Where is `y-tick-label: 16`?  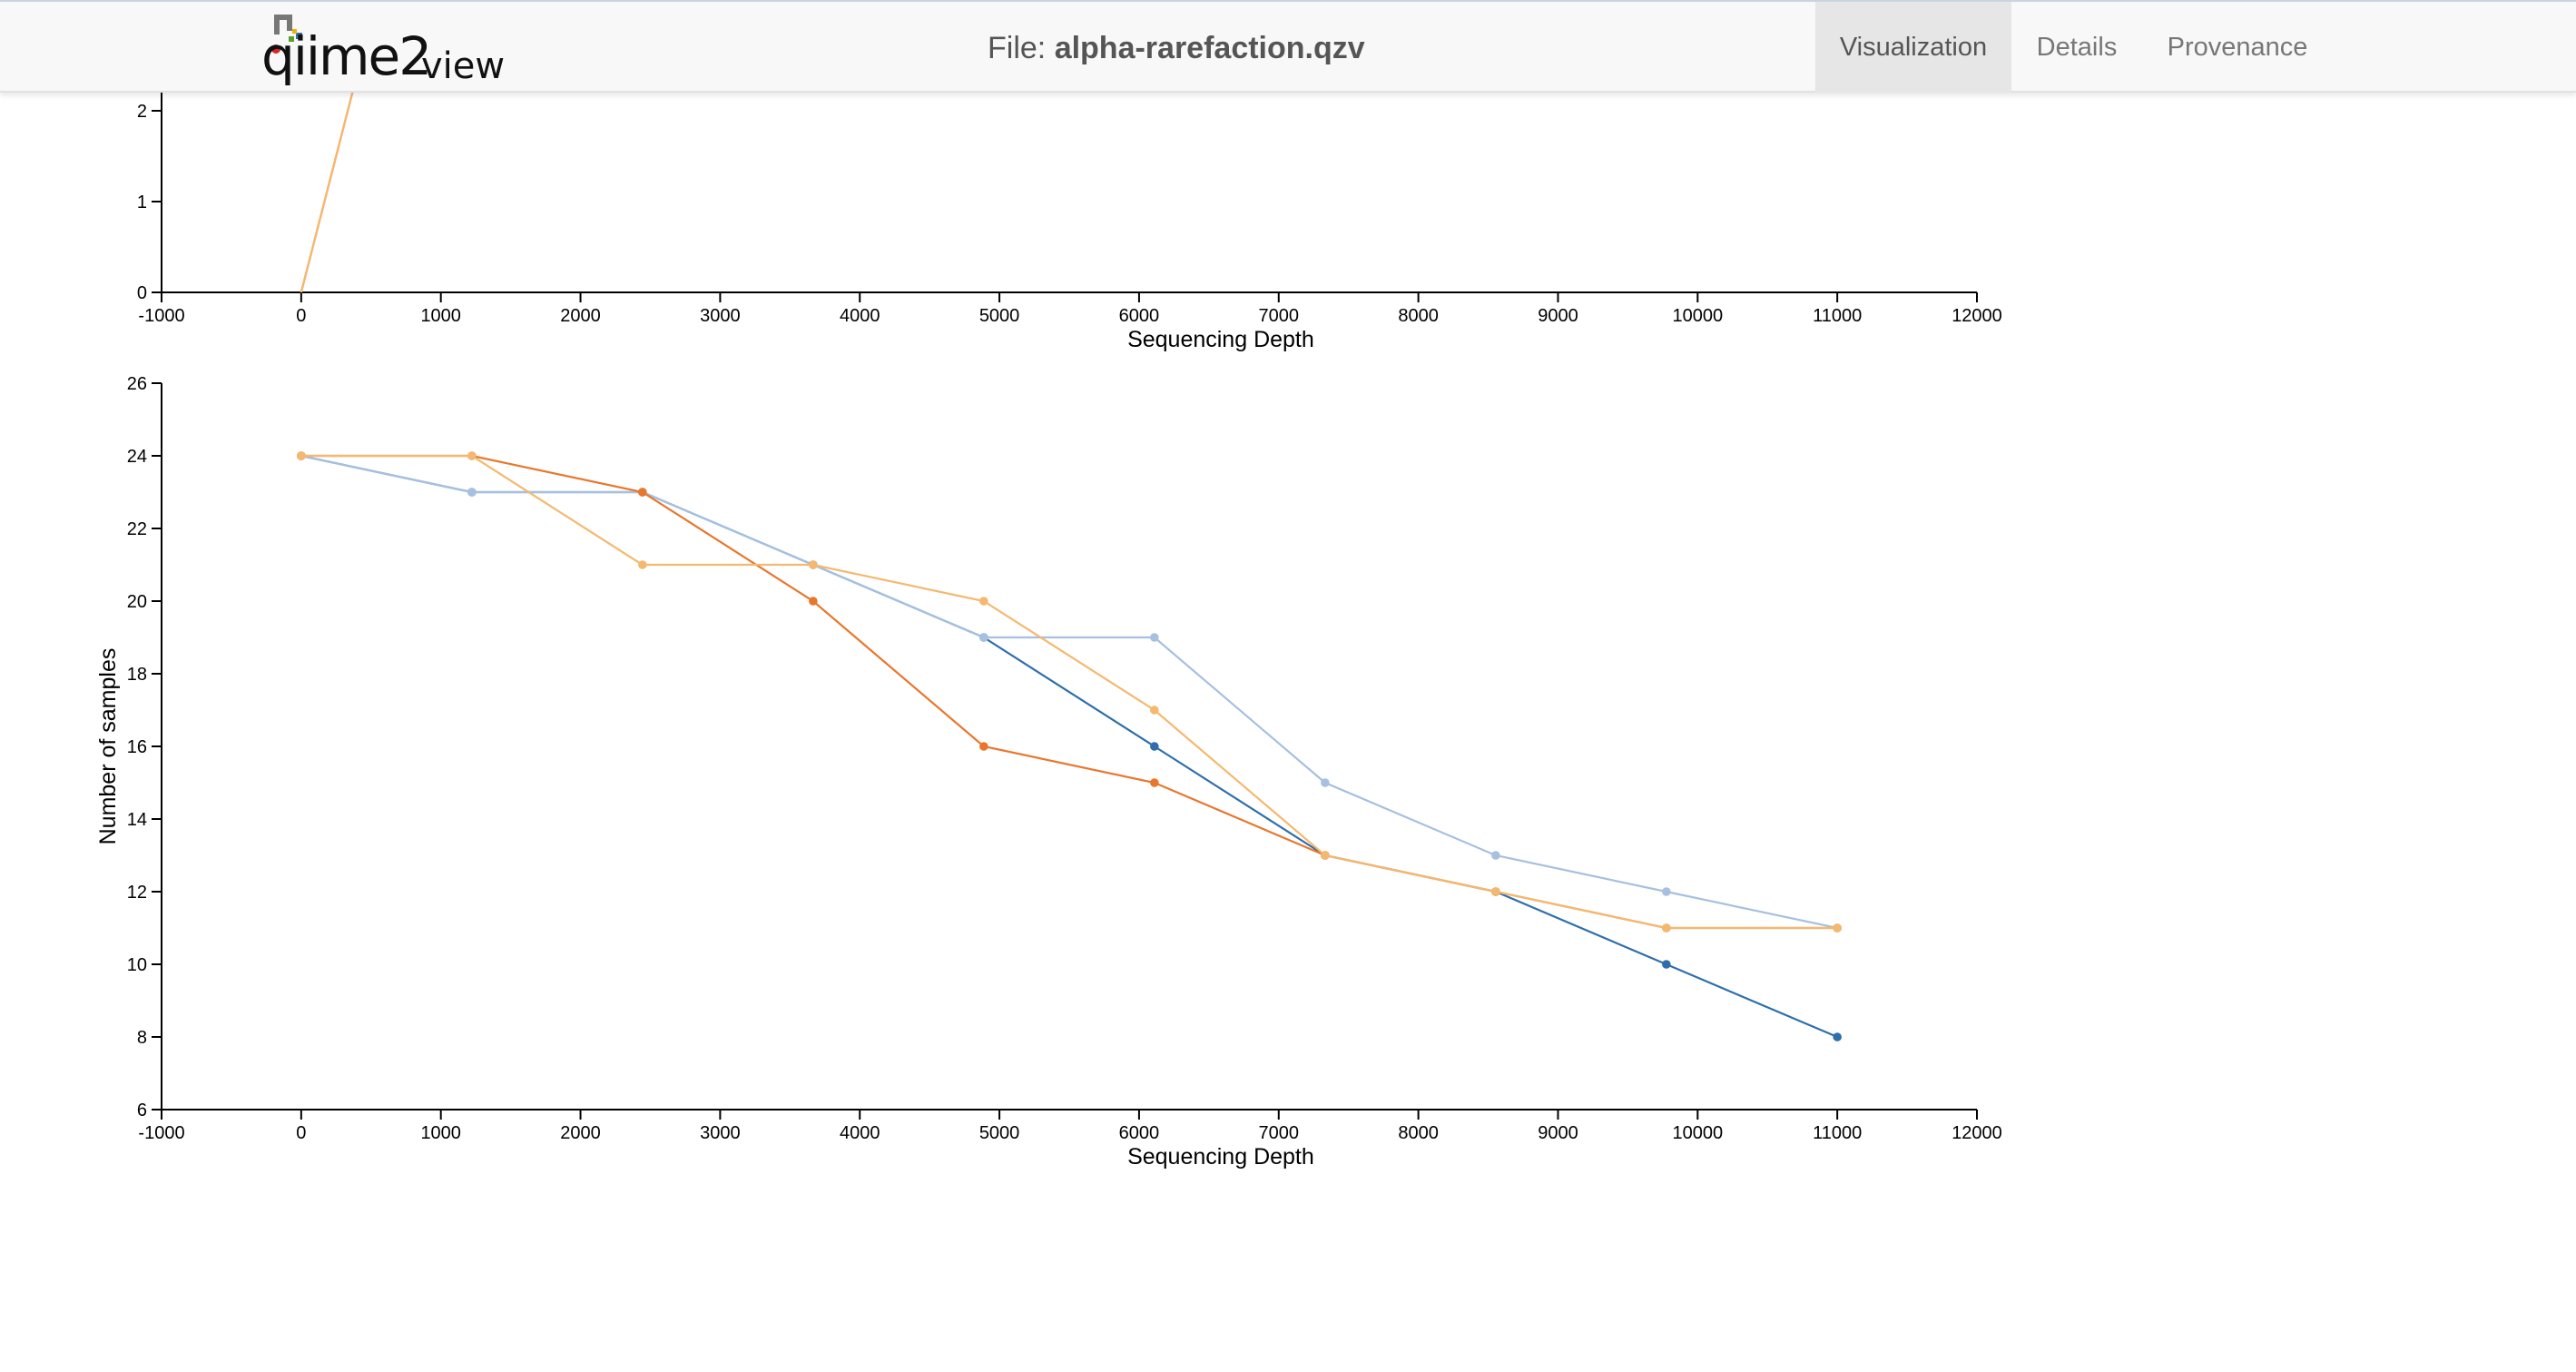
y-tick-label: 16 is located at coordinates (137, 747).